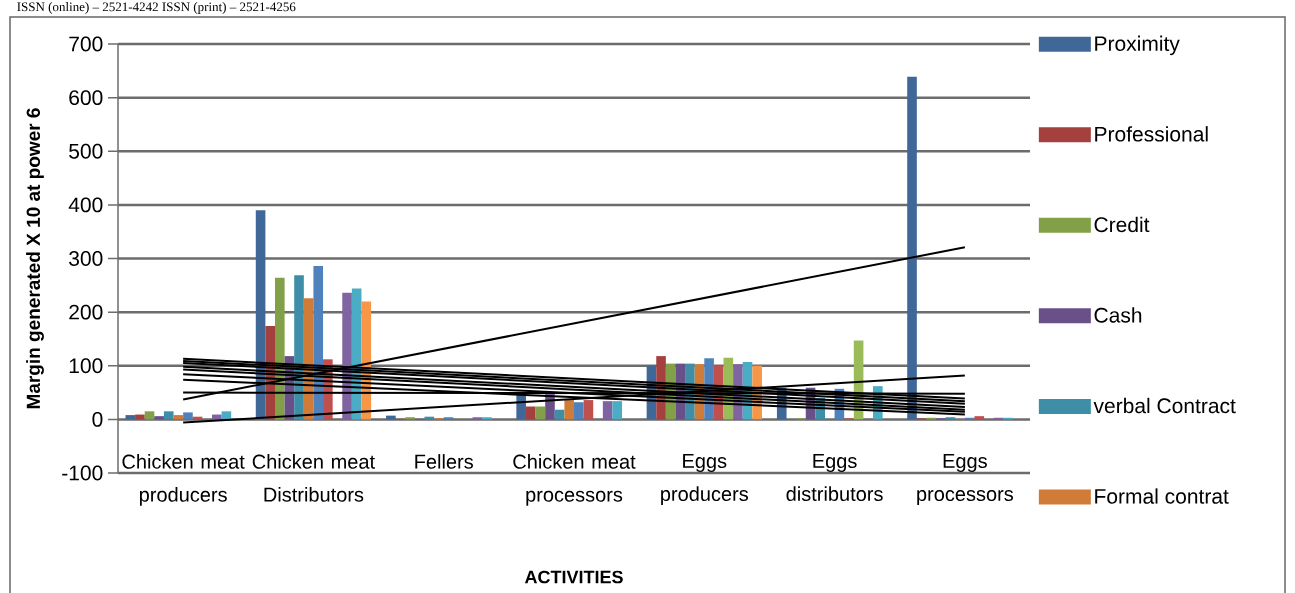 This screenshot has width=1295, height=593. I want to click on y-tick-label: 100, so click(86, 366).